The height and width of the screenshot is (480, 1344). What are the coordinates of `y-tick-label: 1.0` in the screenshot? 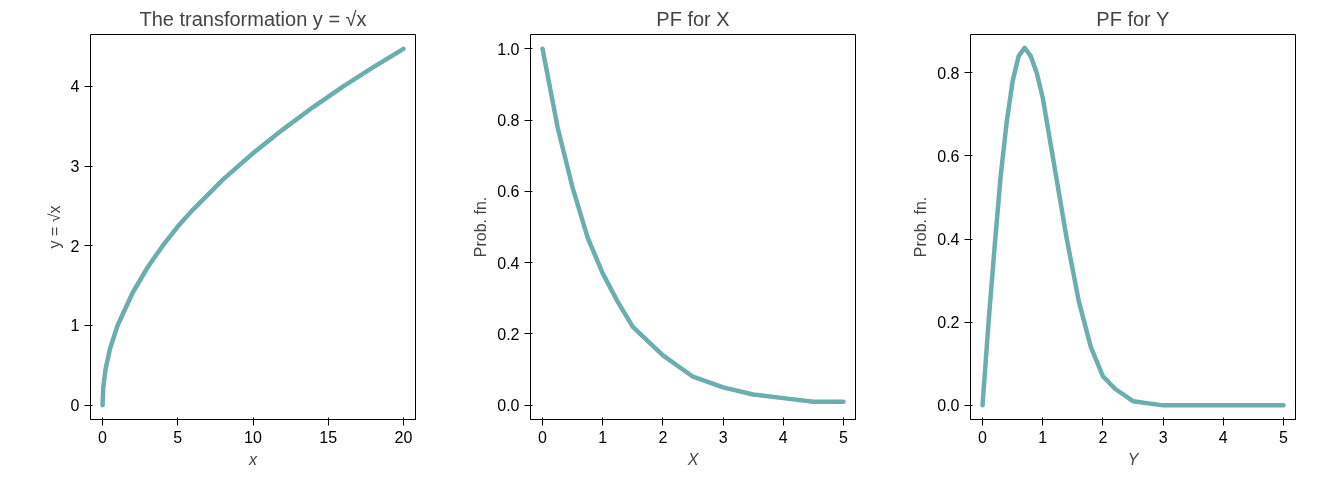 It's located at (508, 49).